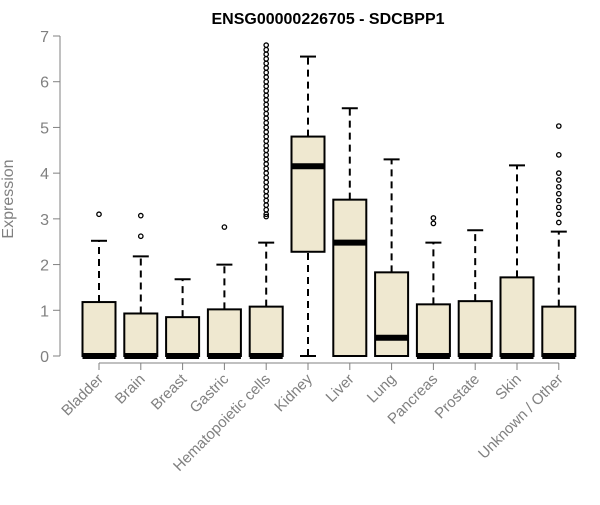 This screenshot has width=600, height=505. Describe the element at coordinates (169, 391) in the screenshot. I see `x-tick-label: Breast` at that location.